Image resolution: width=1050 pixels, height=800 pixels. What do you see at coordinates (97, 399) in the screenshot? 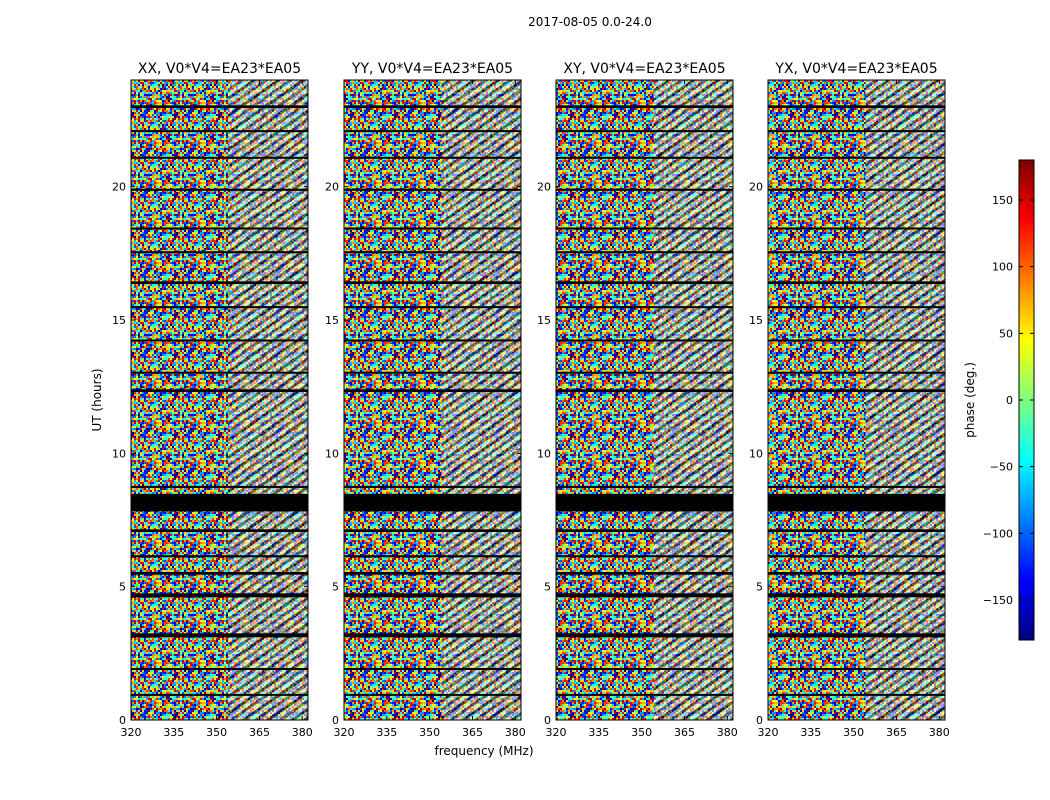
I see `y-axis-label: UT (hours)` at bounding box center [97, 399].